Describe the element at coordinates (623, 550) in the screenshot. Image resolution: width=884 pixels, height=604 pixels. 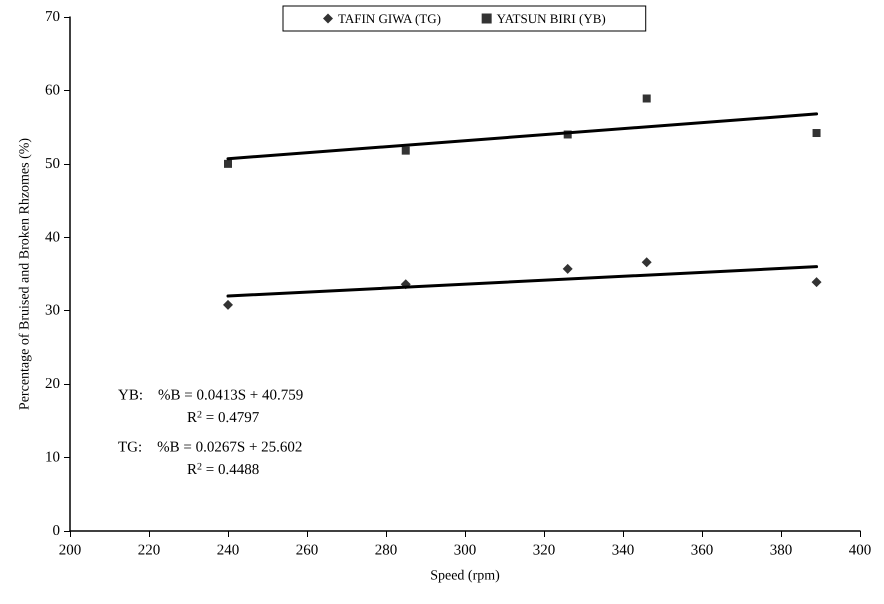
I see `x-tick-label: 340` at that location.